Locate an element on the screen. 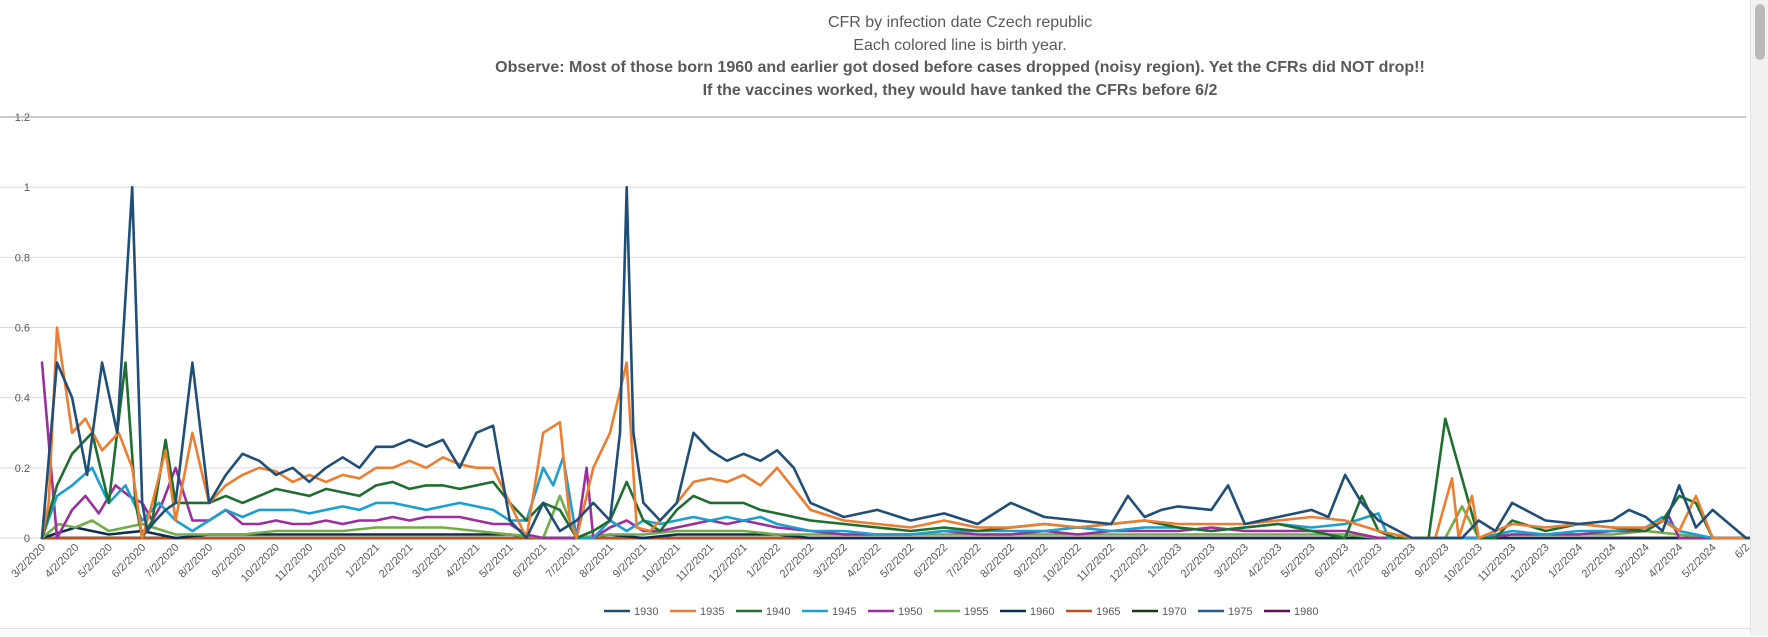  x-tick-label: 8/2/2020 is located at coordinates (195, 561).